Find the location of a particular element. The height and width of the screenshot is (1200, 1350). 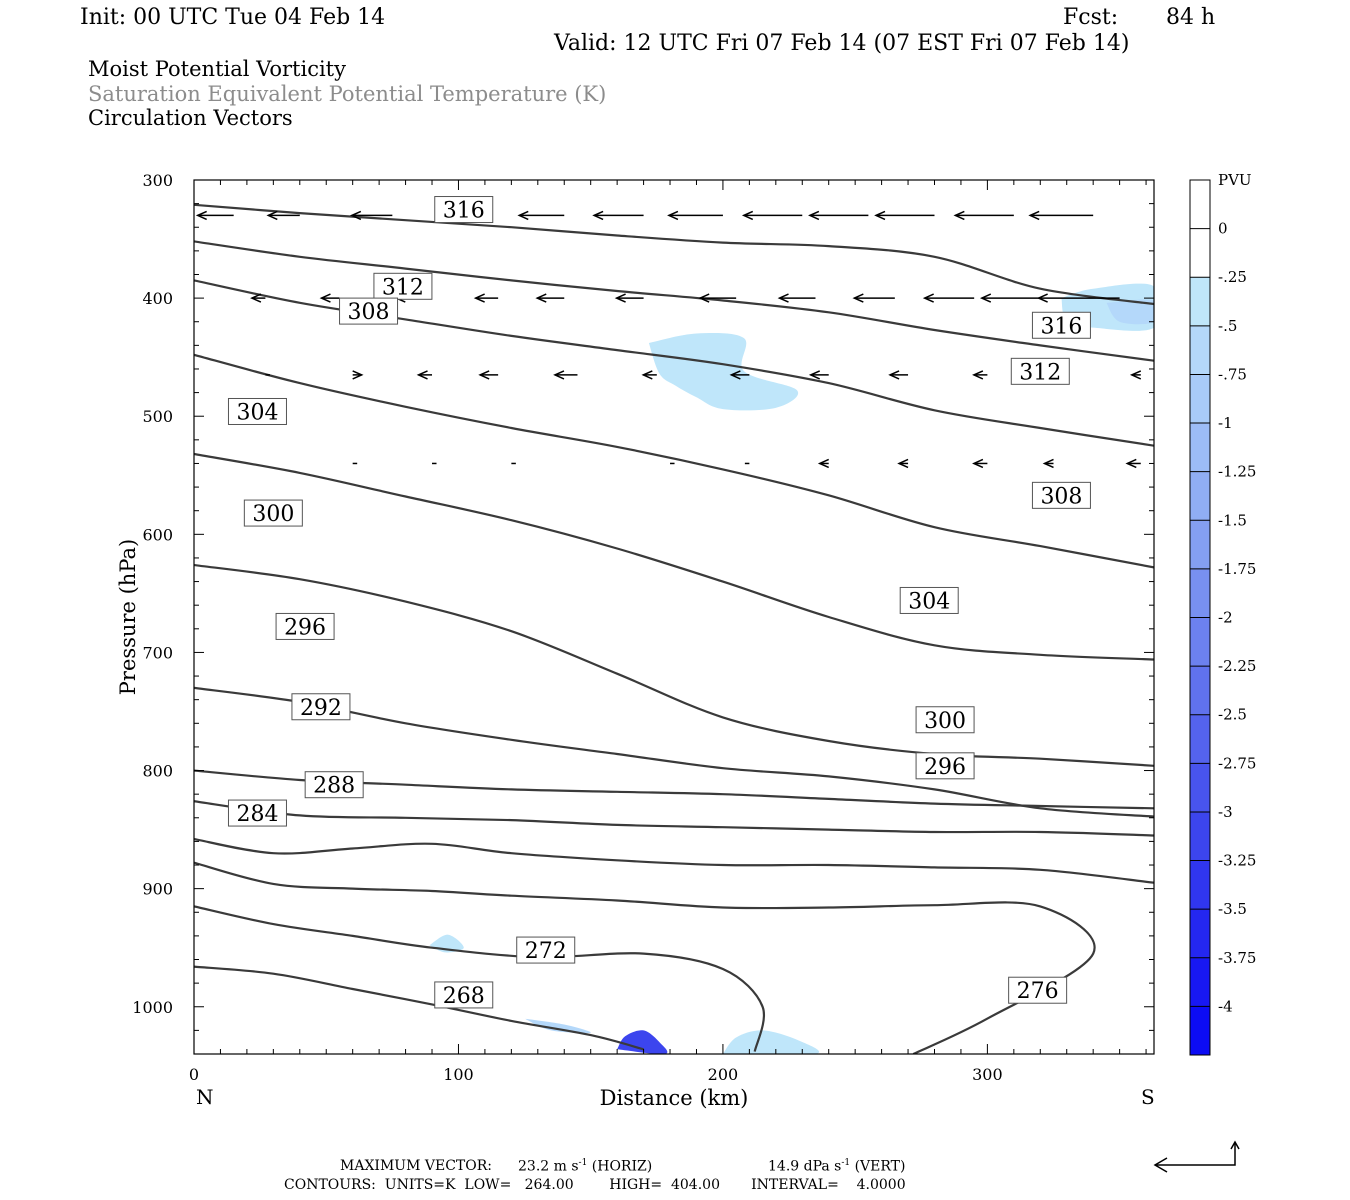

pv-shaded-region is located at coordinates (642, 1042).